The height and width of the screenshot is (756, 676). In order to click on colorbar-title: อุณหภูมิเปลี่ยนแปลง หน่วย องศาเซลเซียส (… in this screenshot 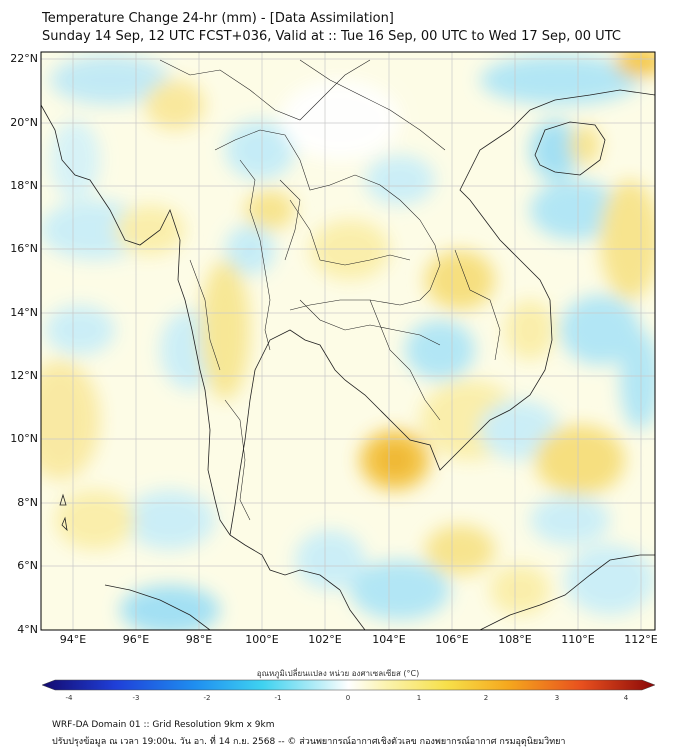, I will do `click(338, 673)`.